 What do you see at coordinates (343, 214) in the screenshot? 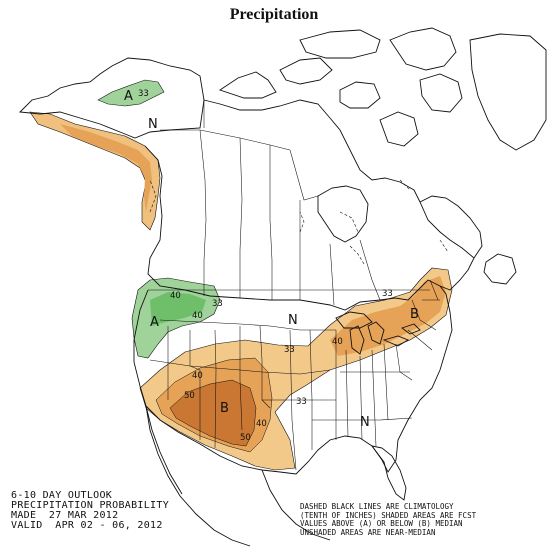
I see `hudson-bay-outline` at bounding box center [343, 214].